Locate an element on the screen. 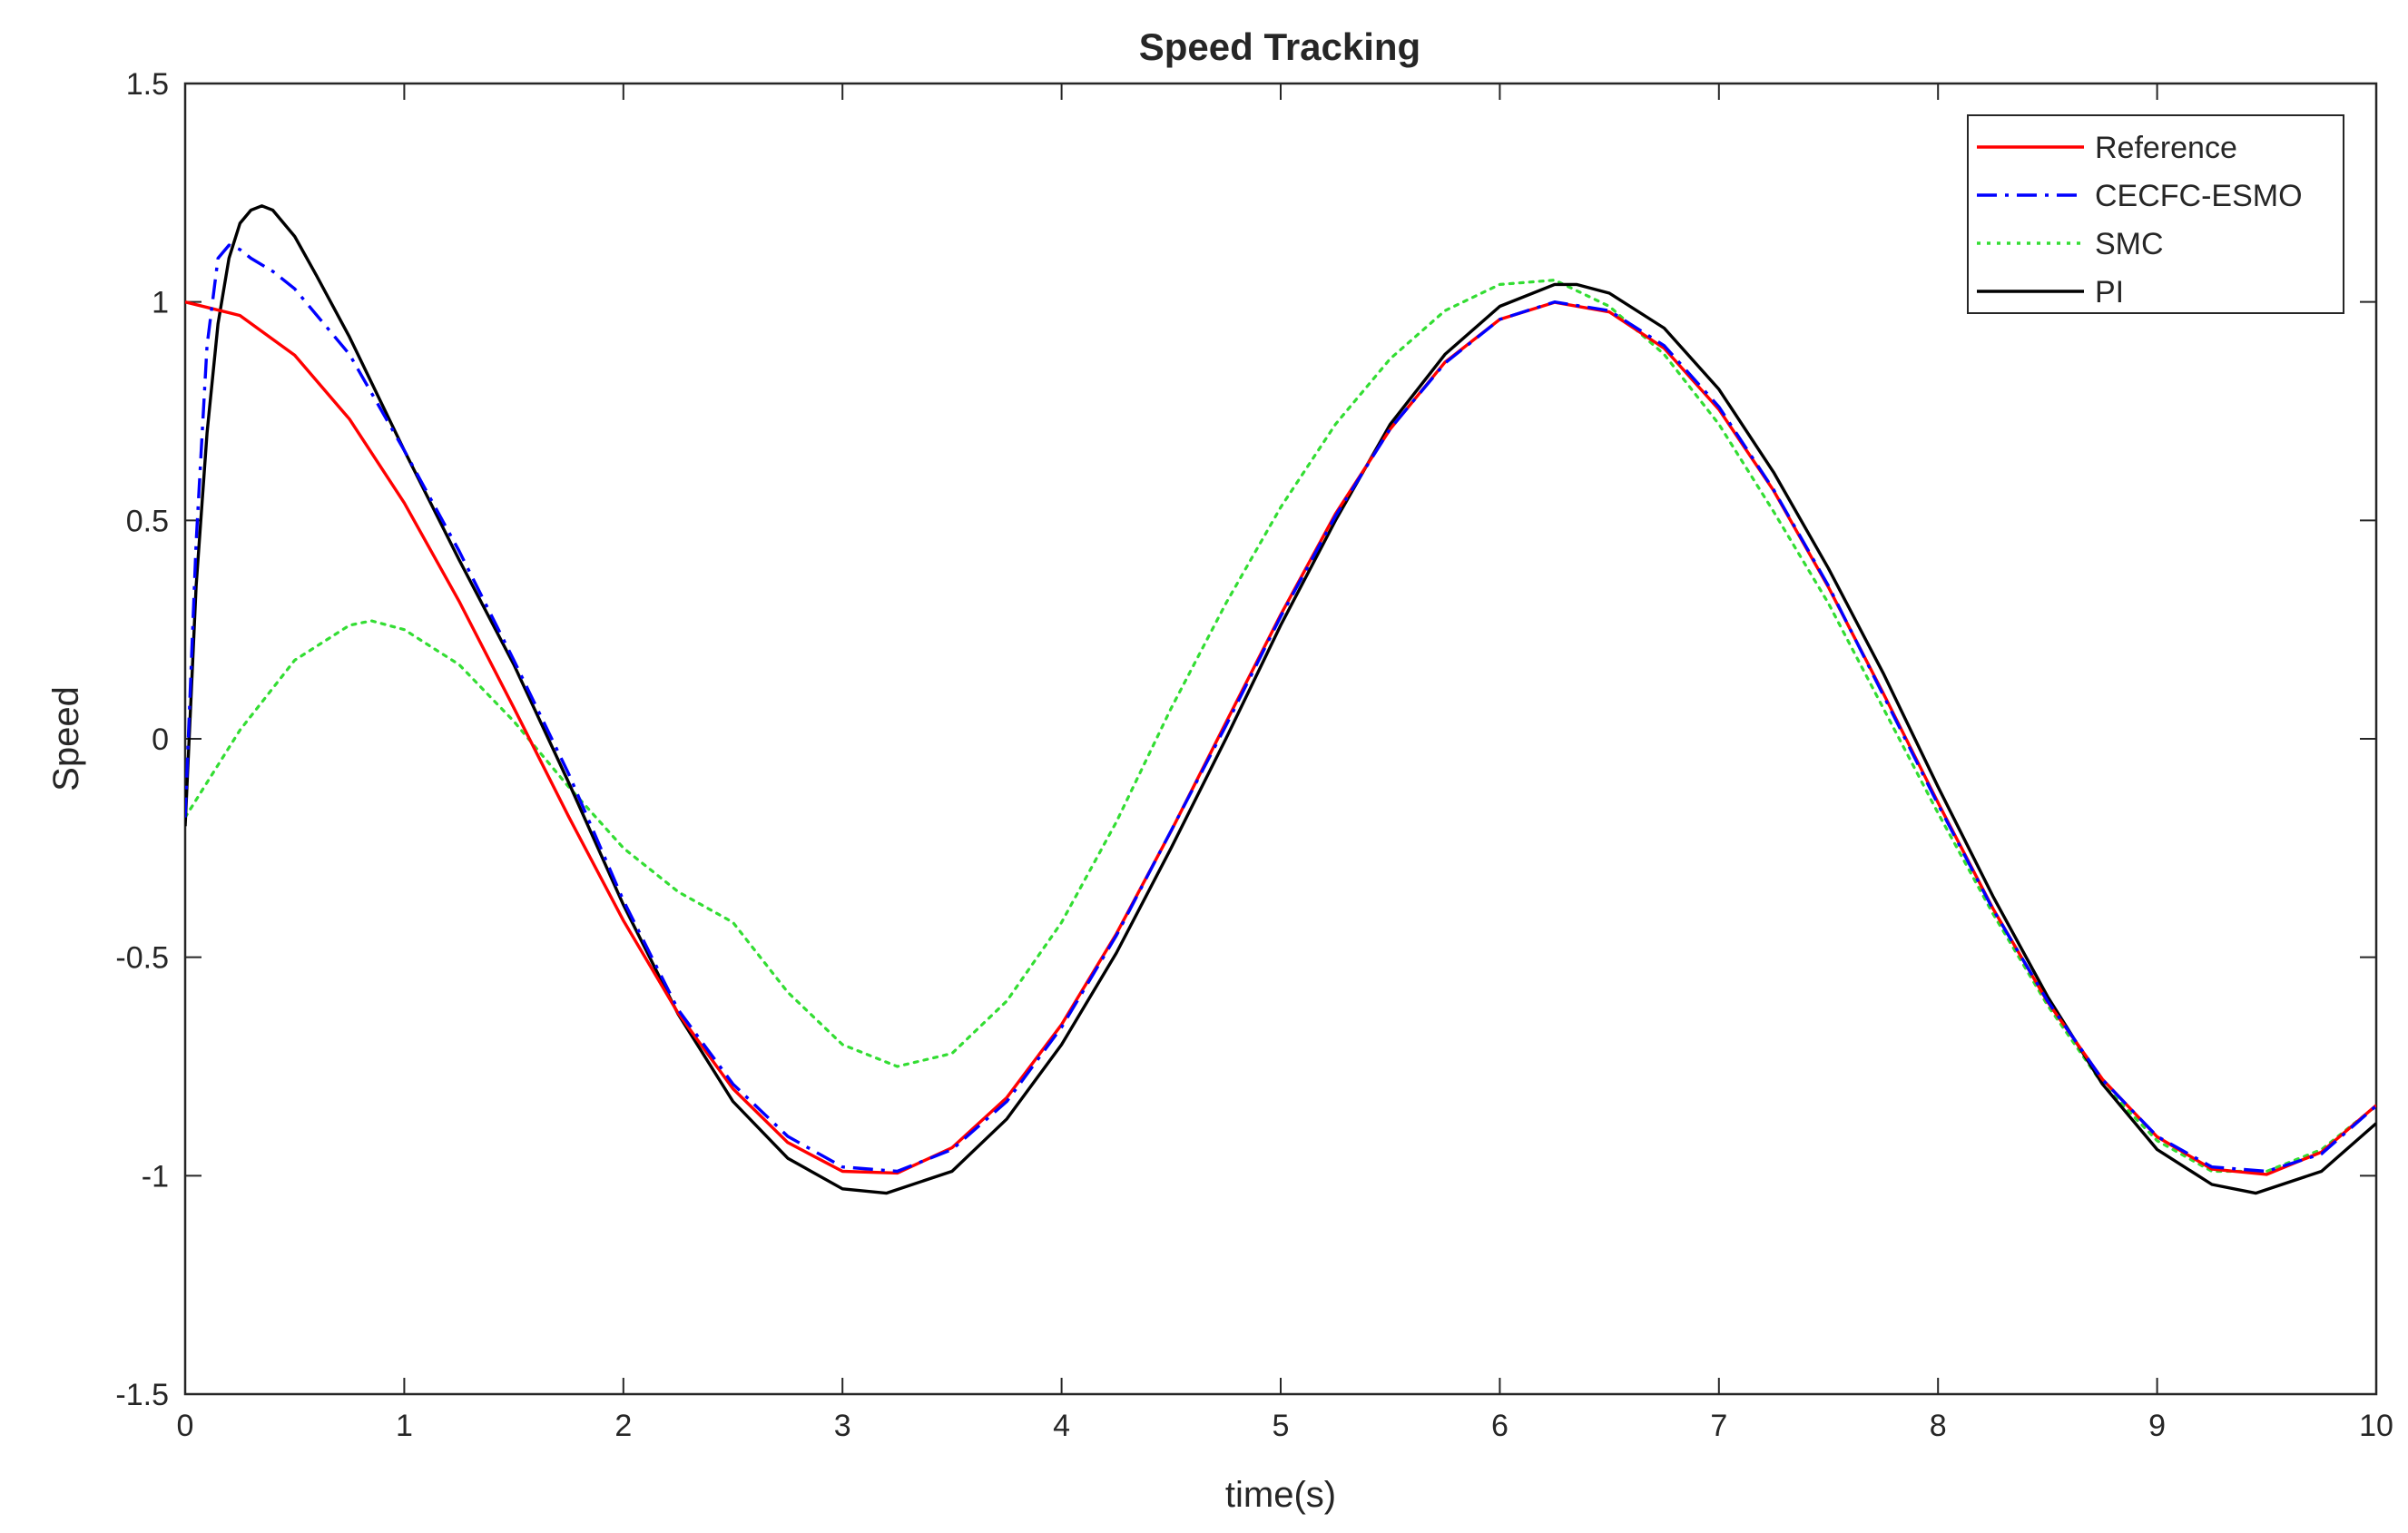 The height and width of the screenshot is (1533, 2408). legend-label: SMC is located at coordinates (2129, 244).